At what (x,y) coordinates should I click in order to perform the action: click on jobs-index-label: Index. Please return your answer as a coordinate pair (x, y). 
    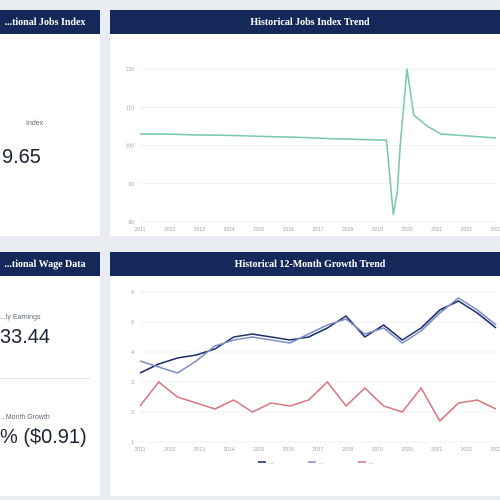
    Looking at the image, I should click on (35, 123).